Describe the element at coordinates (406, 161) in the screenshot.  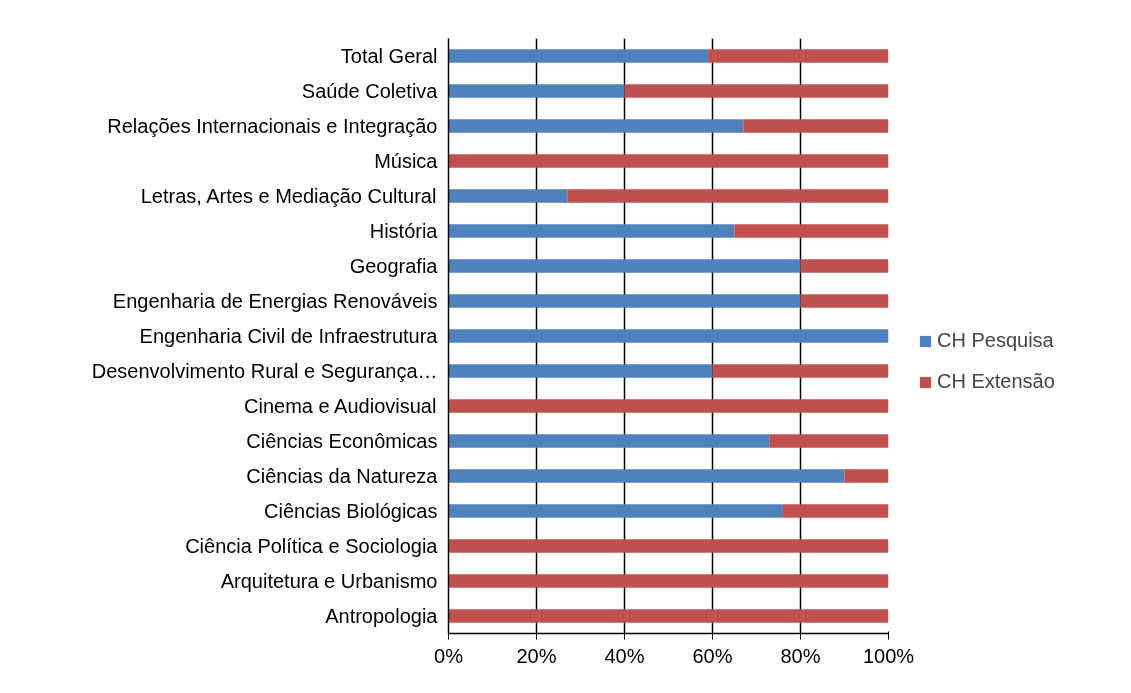
I see `y-tick-label: Música` at that location.